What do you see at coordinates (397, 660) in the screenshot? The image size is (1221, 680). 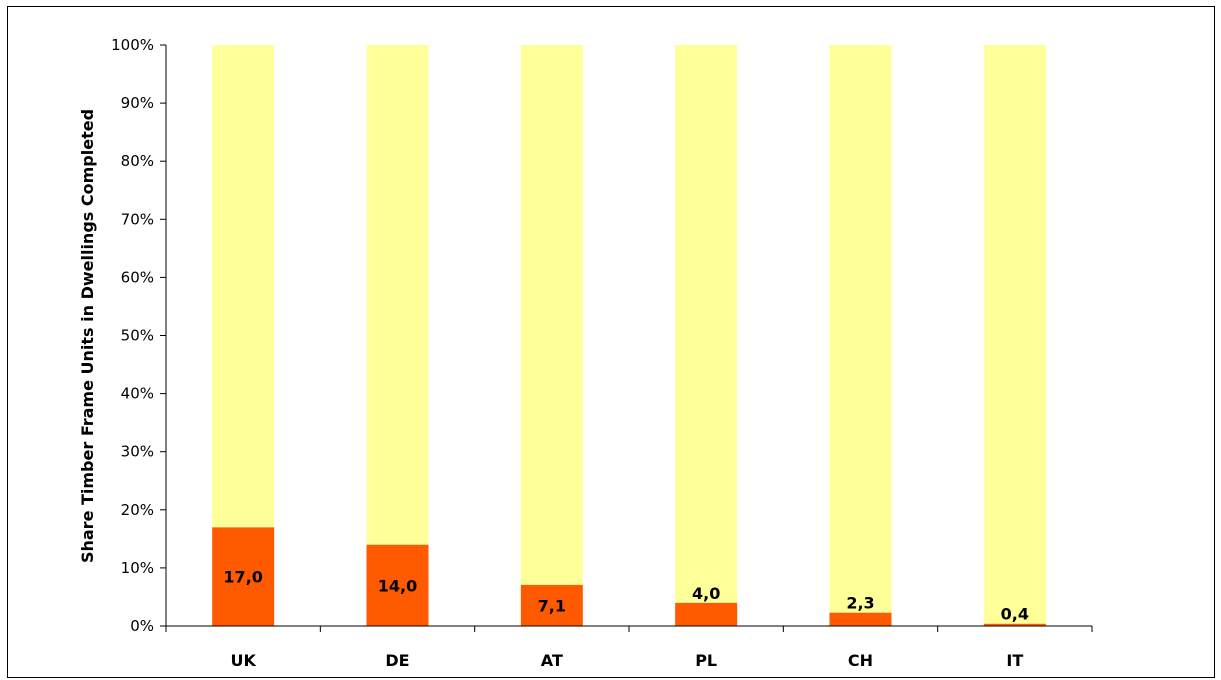 I see `x-tick-label-de: DE` at bounding box center [397, 660].